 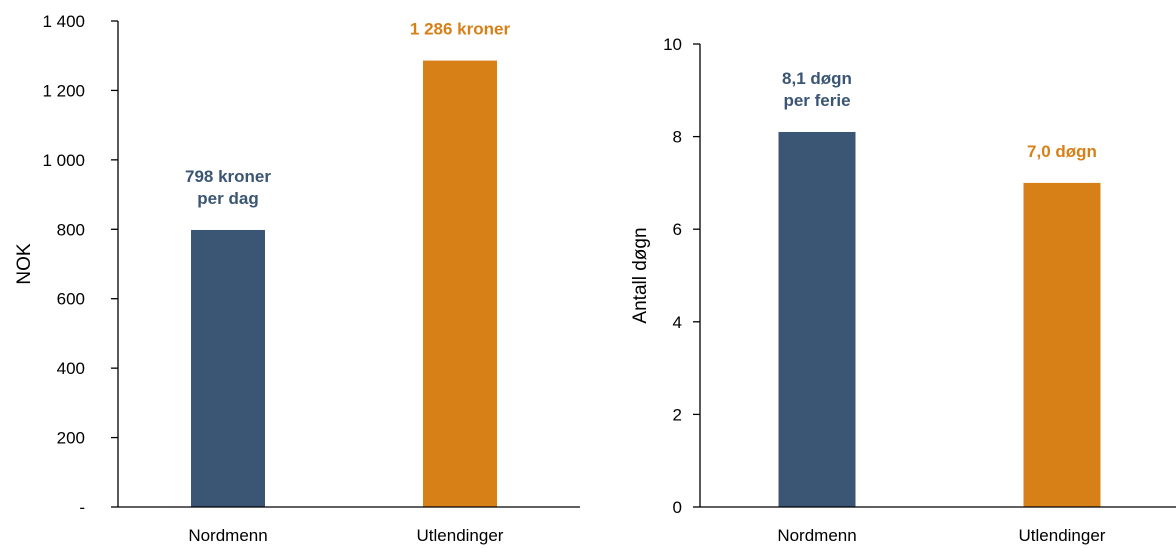 I want to click on chart-2-bar-utlendinger, so click(x=1062, y=344).